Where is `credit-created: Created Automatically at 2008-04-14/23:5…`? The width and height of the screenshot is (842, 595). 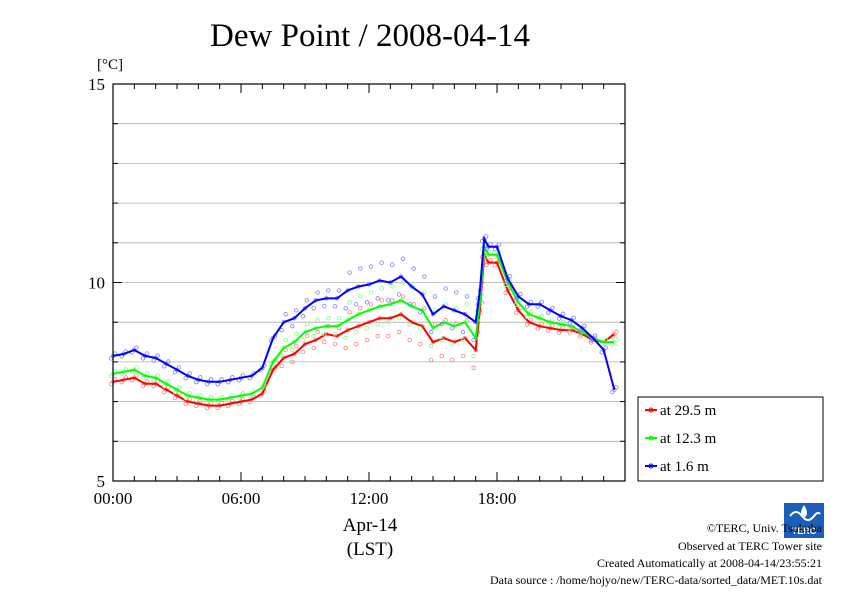 credit-created: Created Automatically at 2008-04-14/23:5… is located at coordinates (709, 563).